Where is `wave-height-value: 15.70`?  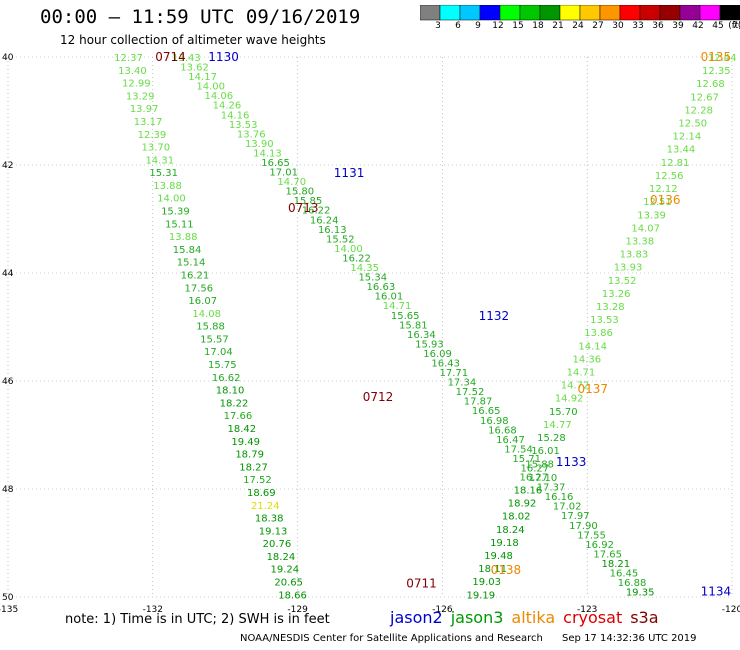 wave-height-value: 15.70 is located at coordinates (563, 412).